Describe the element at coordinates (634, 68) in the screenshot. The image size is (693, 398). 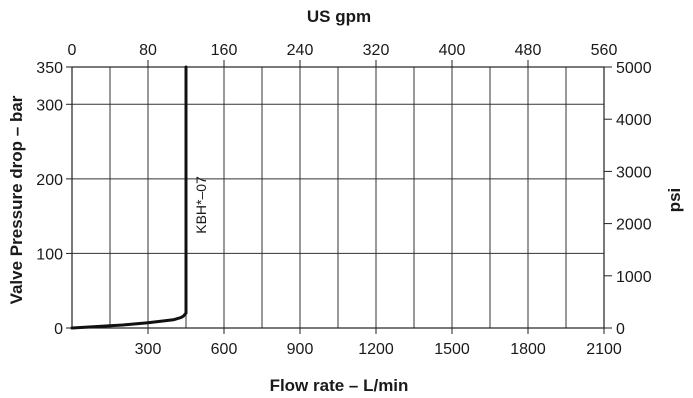
I see `right-tick-label: 5000` at that location.